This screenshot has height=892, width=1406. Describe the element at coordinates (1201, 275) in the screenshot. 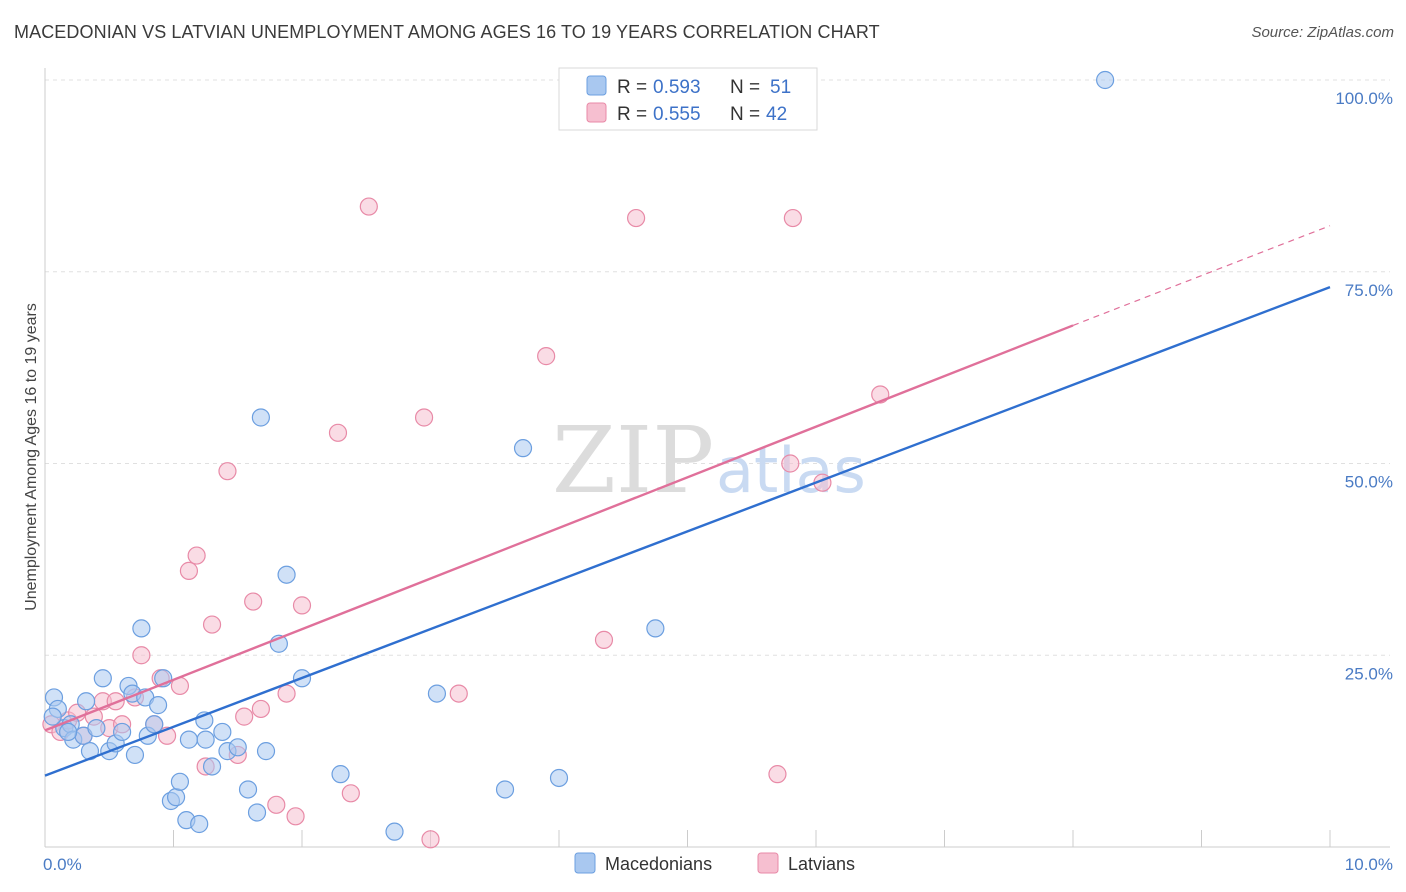

I see `latvian-trend-extension` at that location.